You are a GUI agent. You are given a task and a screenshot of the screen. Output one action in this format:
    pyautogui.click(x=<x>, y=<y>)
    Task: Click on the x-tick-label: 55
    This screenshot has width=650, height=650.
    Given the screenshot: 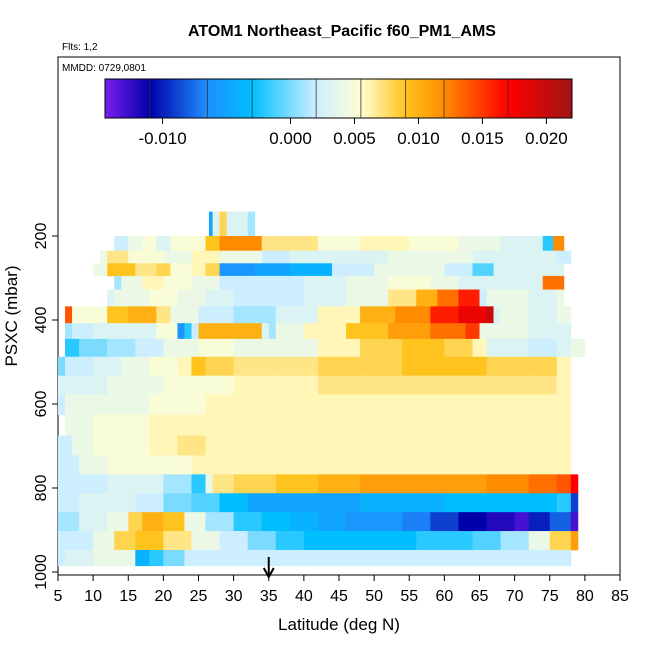 What is the action you would take?
    pyautogui.click(x=409, y=596)
    